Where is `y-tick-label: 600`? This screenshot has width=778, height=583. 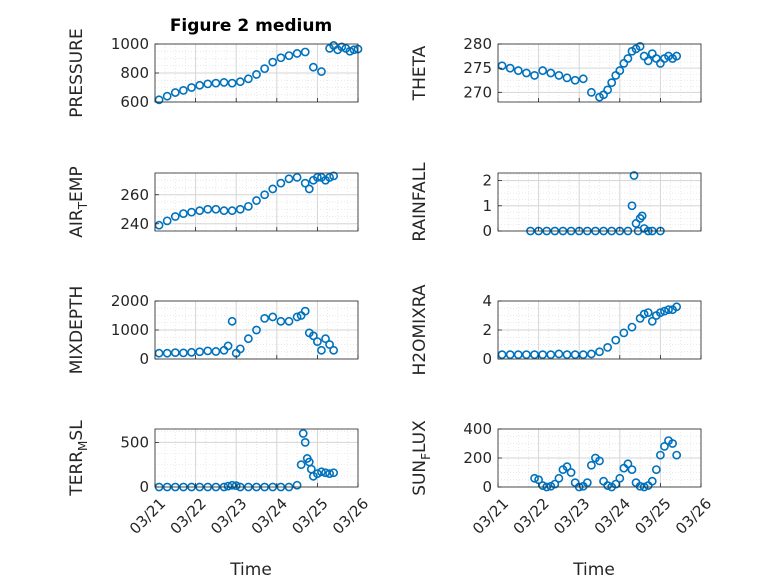 y-tick-label: 600 is located at coordinates (134, 102).